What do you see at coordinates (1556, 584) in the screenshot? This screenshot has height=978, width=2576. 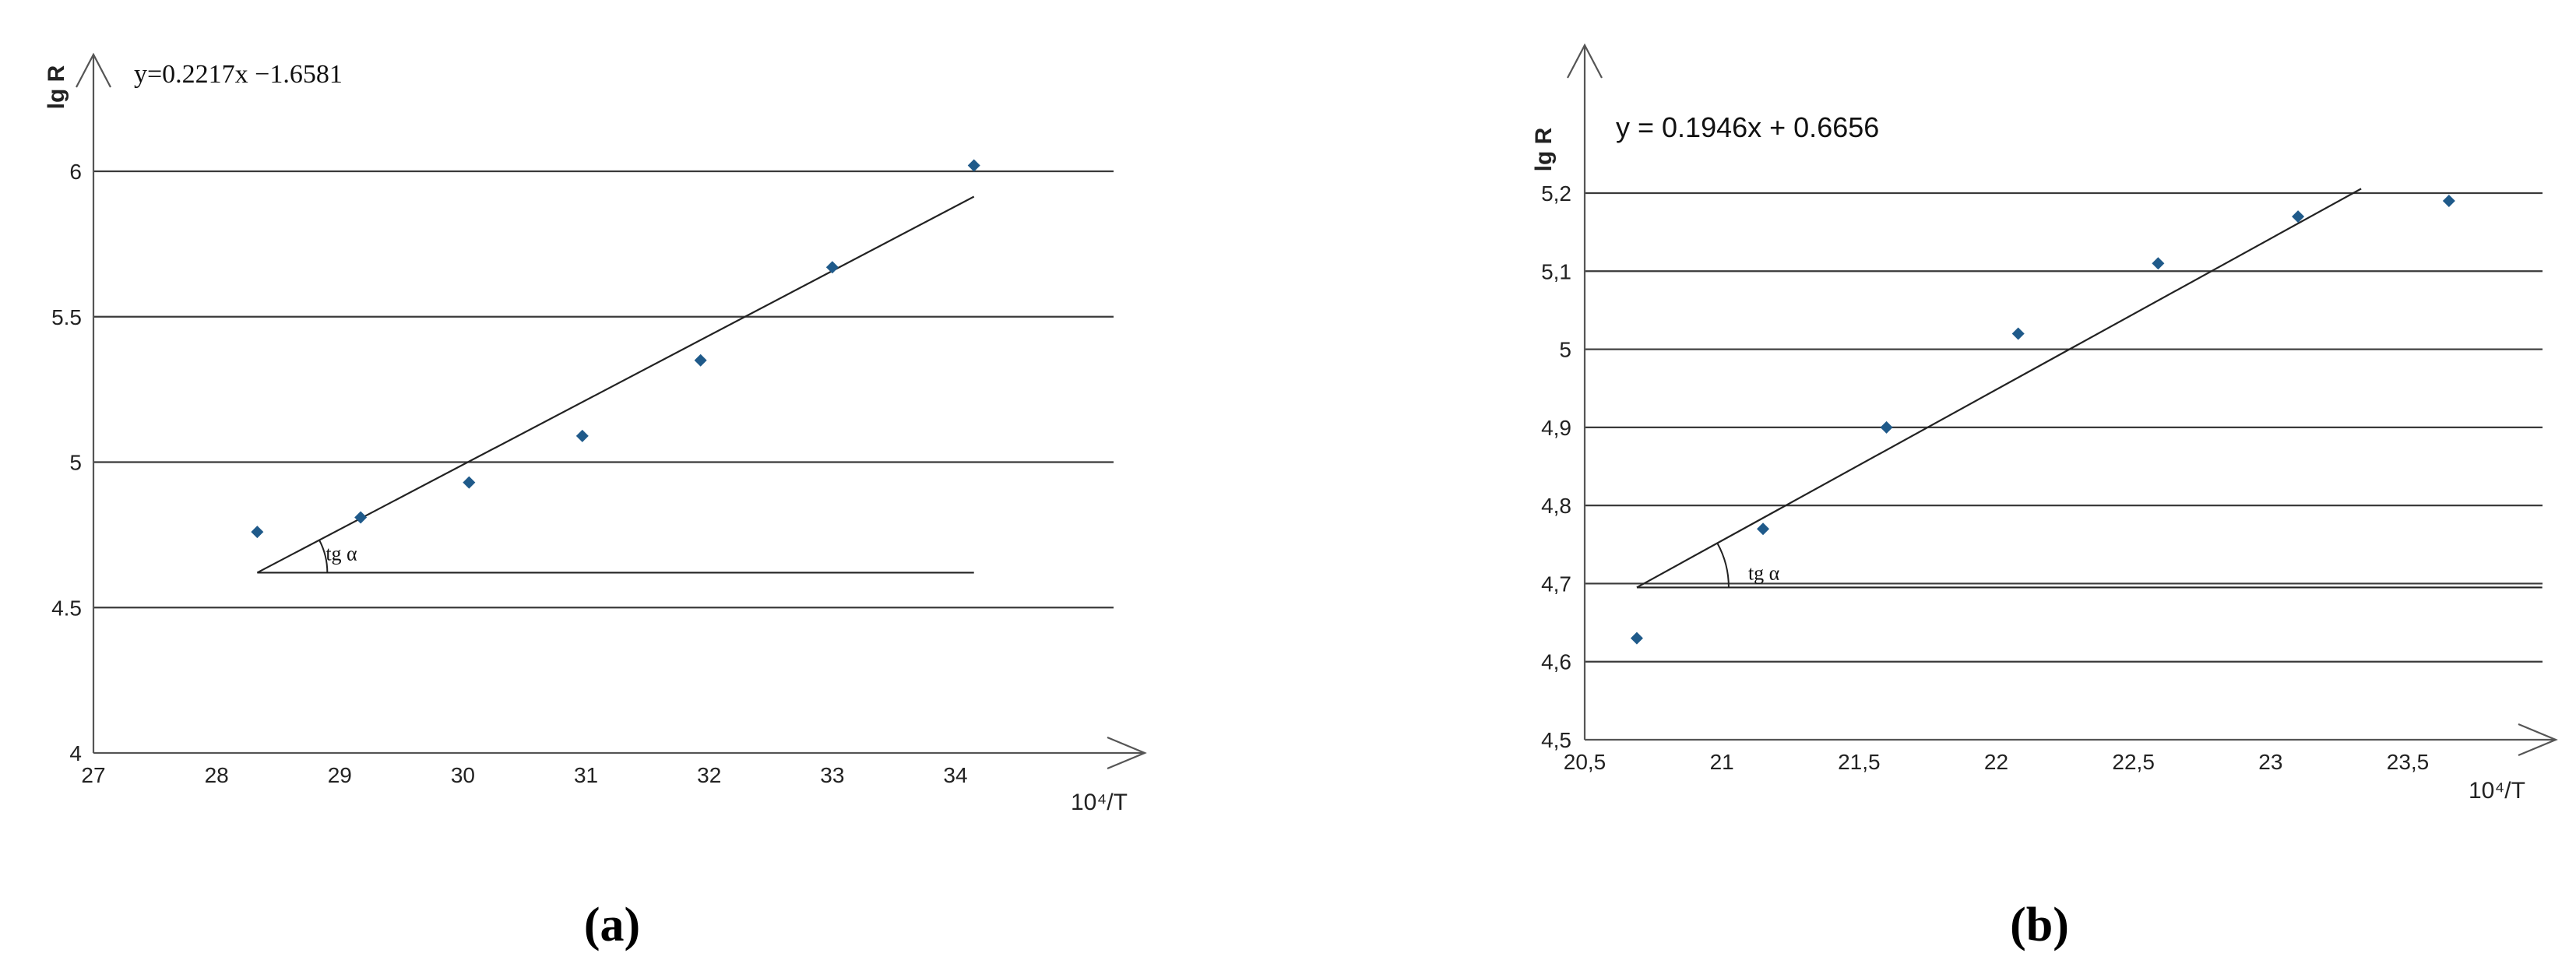 I see `y-tick-label: 4,7` at bounding box center [1556, 584].